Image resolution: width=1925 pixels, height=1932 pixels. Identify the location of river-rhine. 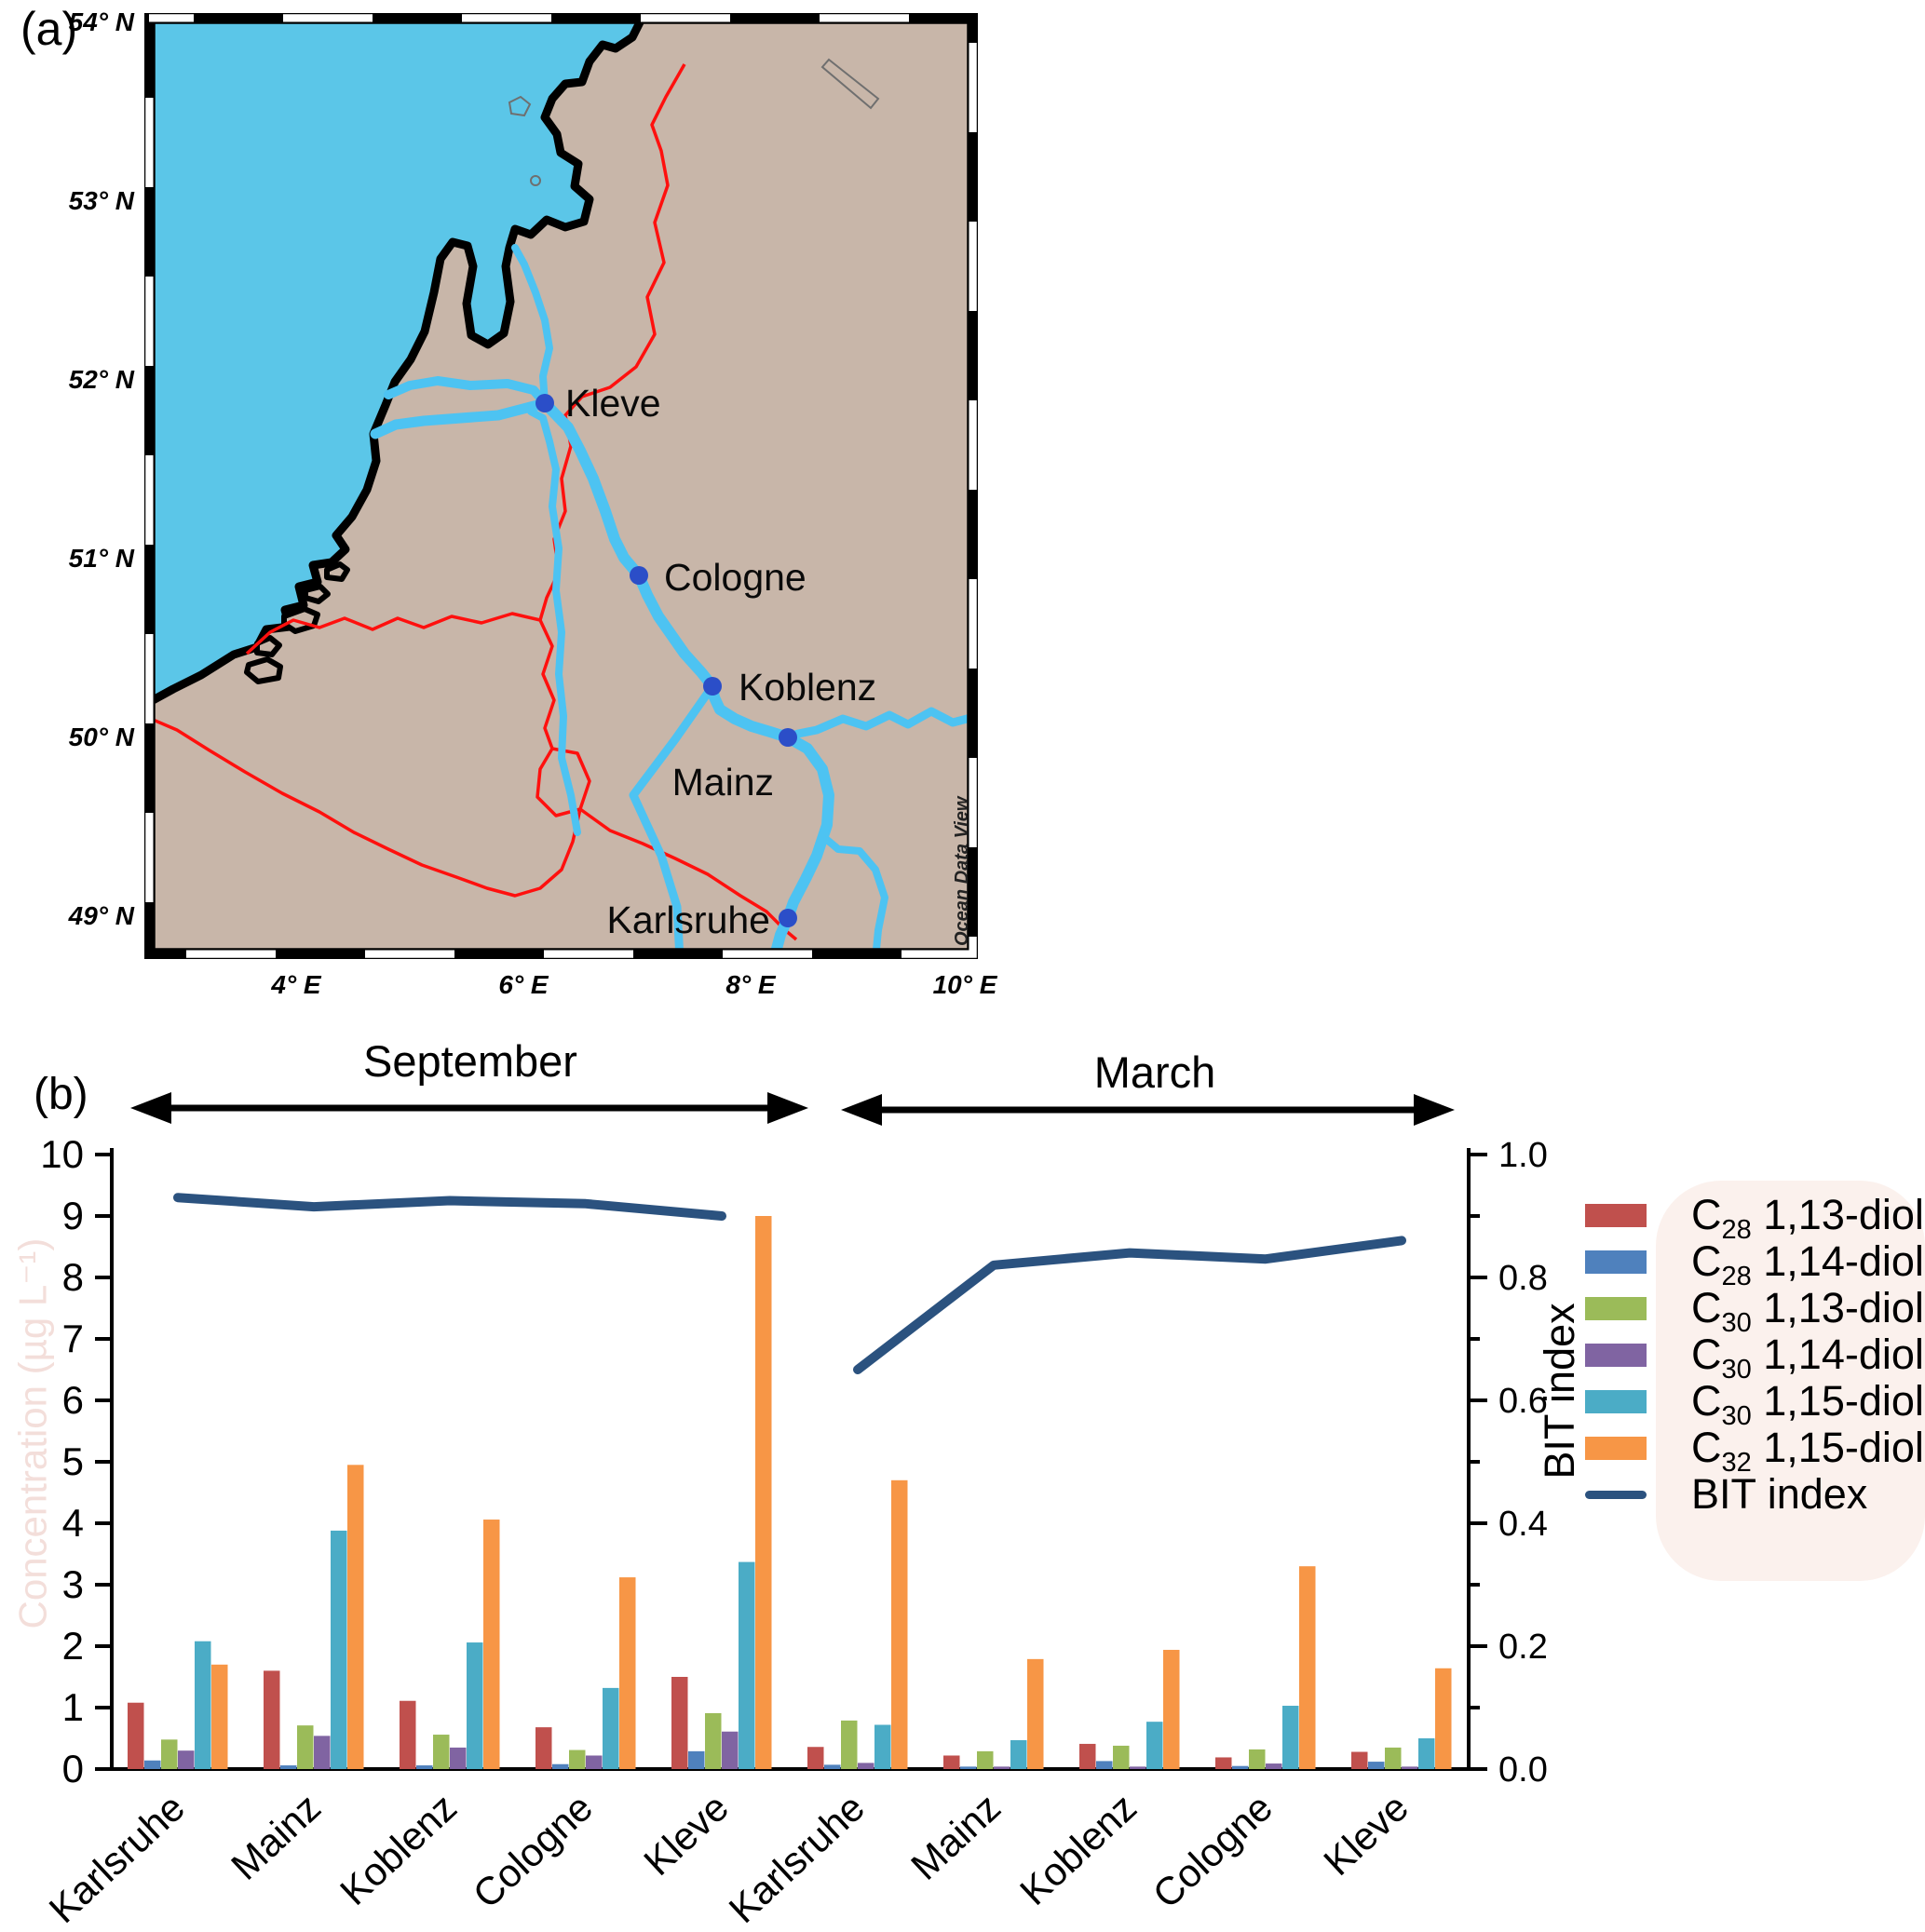
(686, 678).